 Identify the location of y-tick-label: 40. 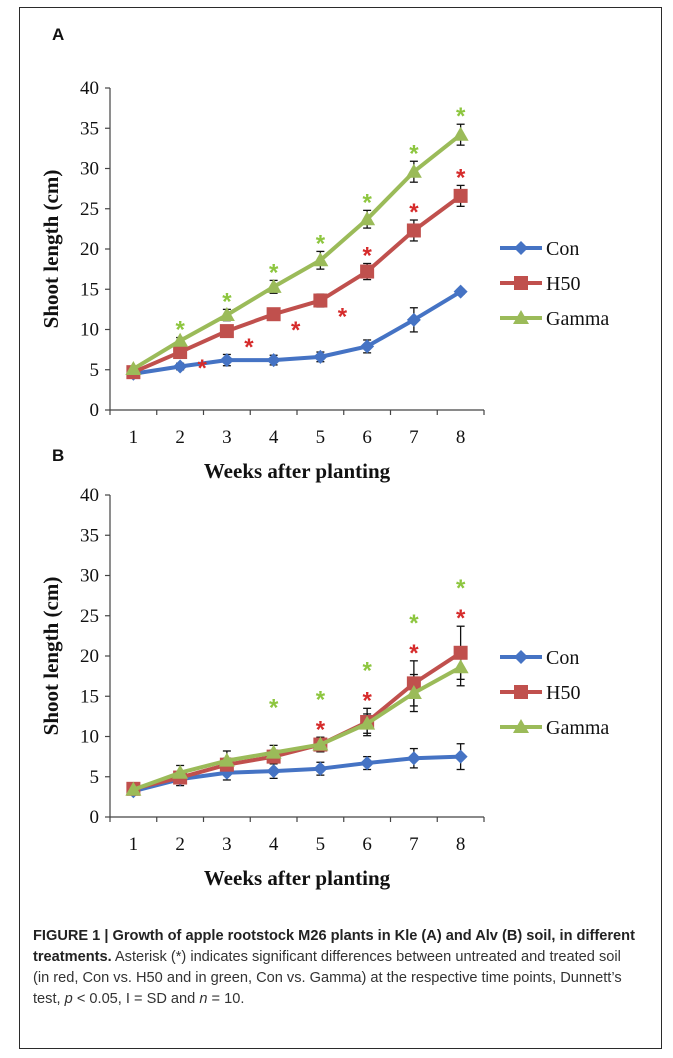
(89, 88).